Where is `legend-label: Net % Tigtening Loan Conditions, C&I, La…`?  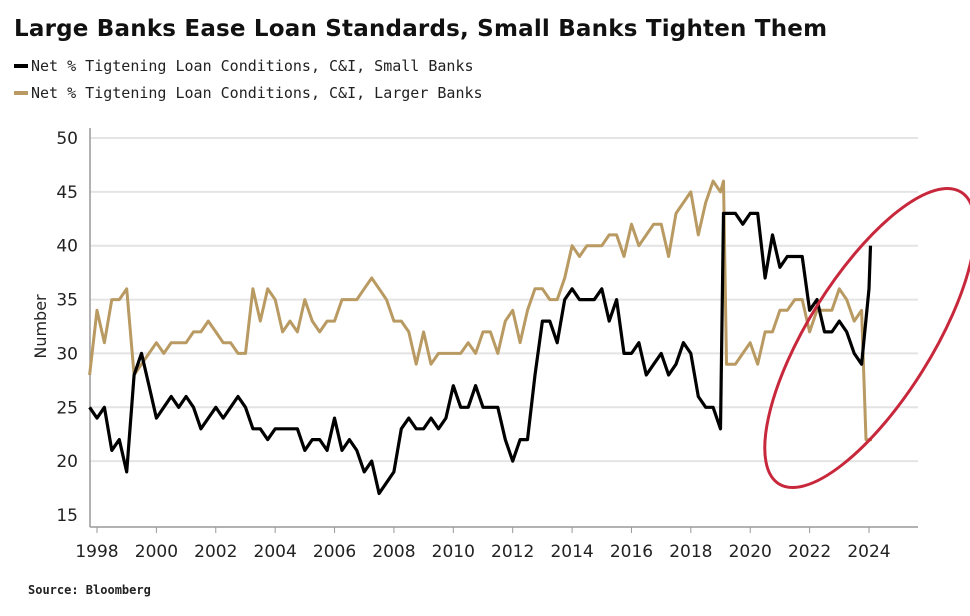
legend-label: Net % Tigtening Loan Conditions, C&I, La… is located at coordinates (257, 93).